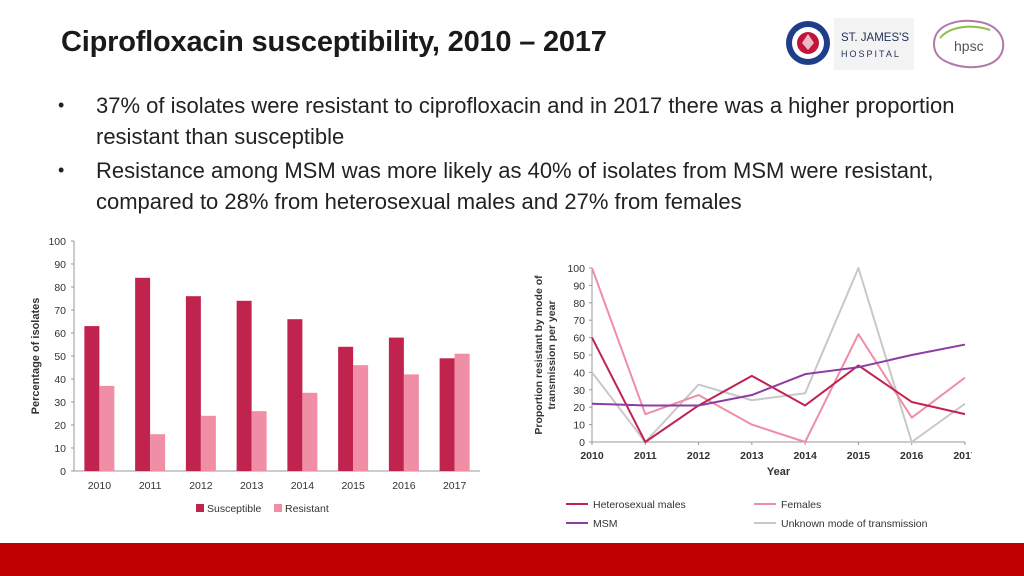  Describe the element at coordinates (871, 54) in the screenshot. I see `st-james-hospital-text: HOSPITAL` at that location.